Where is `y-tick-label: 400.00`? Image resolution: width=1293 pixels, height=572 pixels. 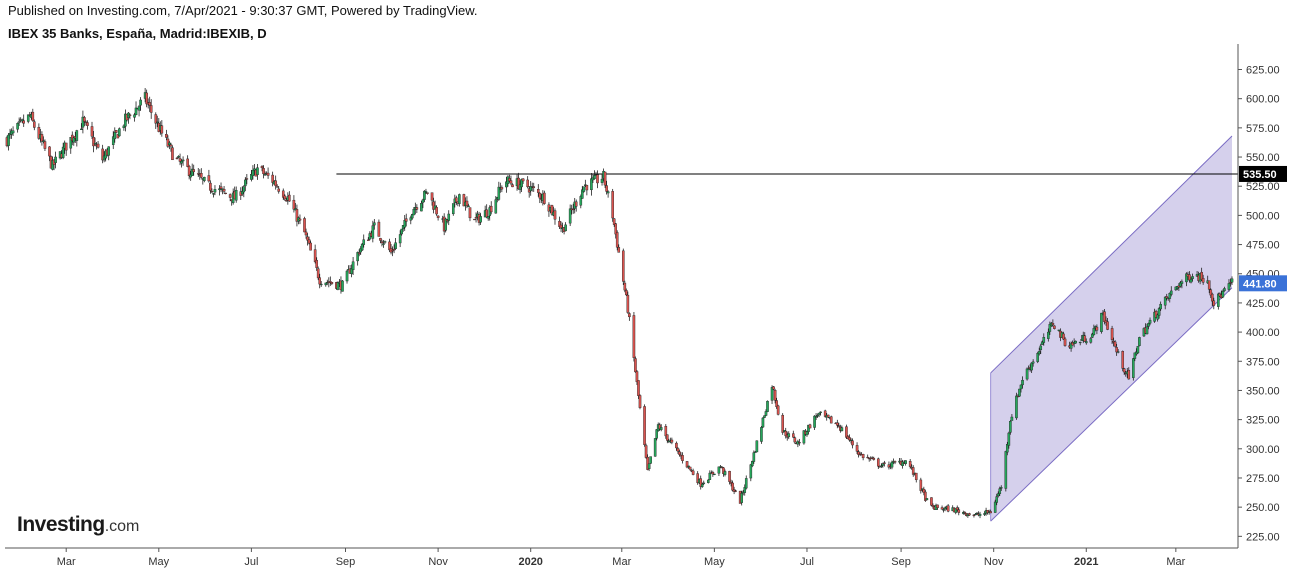 y-tick-label: 400.00 is located at coordinates (1263, 333).